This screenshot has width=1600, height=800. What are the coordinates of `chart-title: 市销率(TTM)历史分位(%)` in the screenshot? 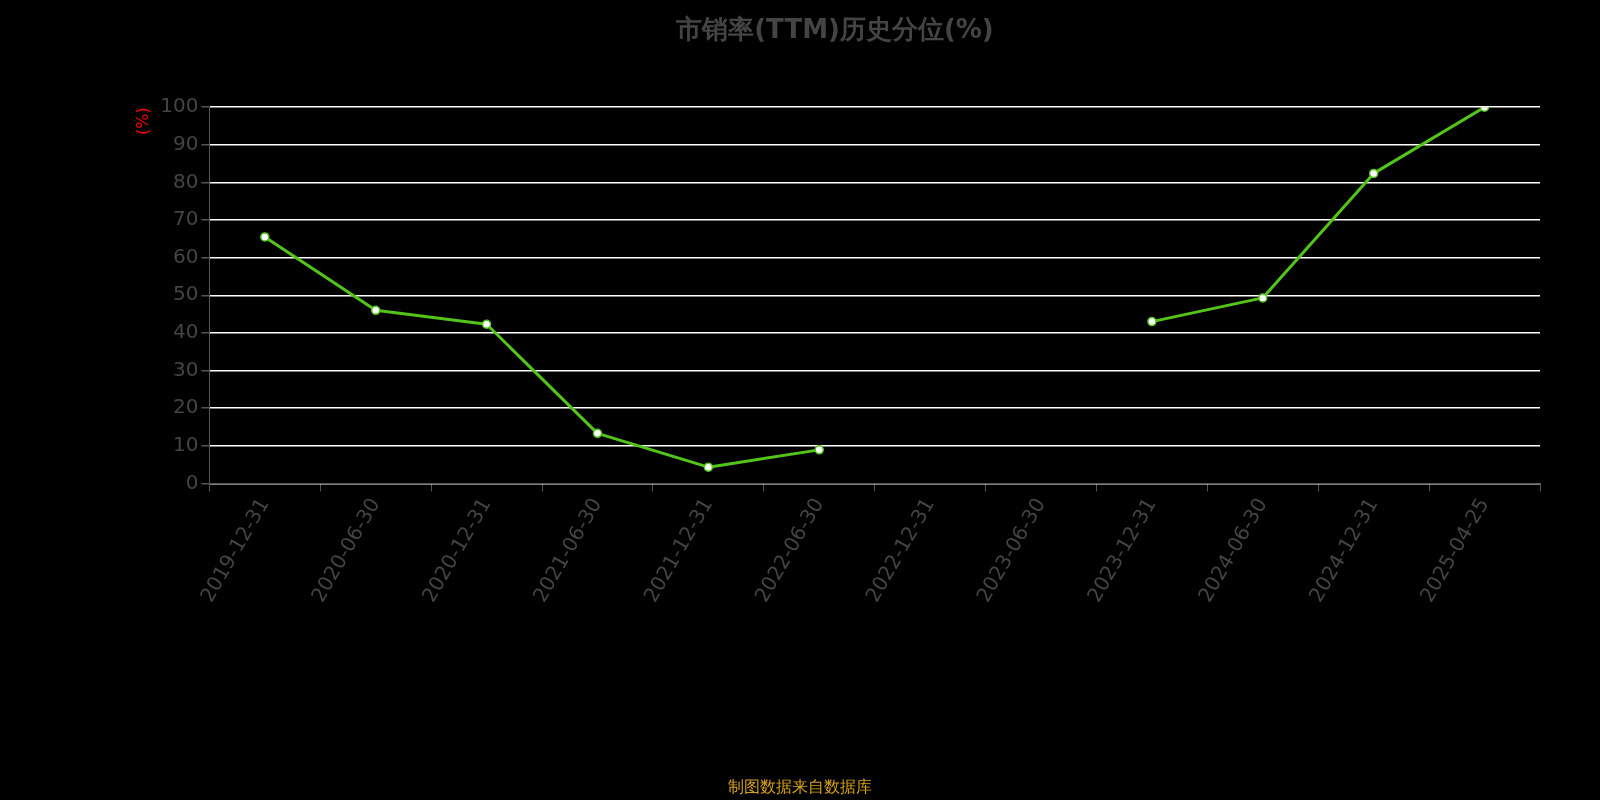 It's located at (834, 29).